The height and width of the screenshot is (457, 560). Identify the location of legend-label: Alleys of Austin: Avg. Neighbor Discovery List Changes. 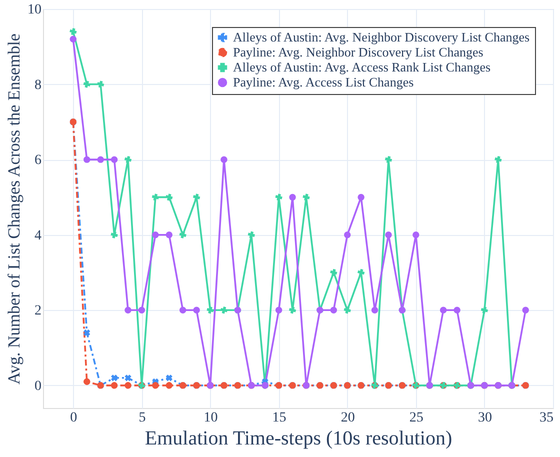
(381, 37).